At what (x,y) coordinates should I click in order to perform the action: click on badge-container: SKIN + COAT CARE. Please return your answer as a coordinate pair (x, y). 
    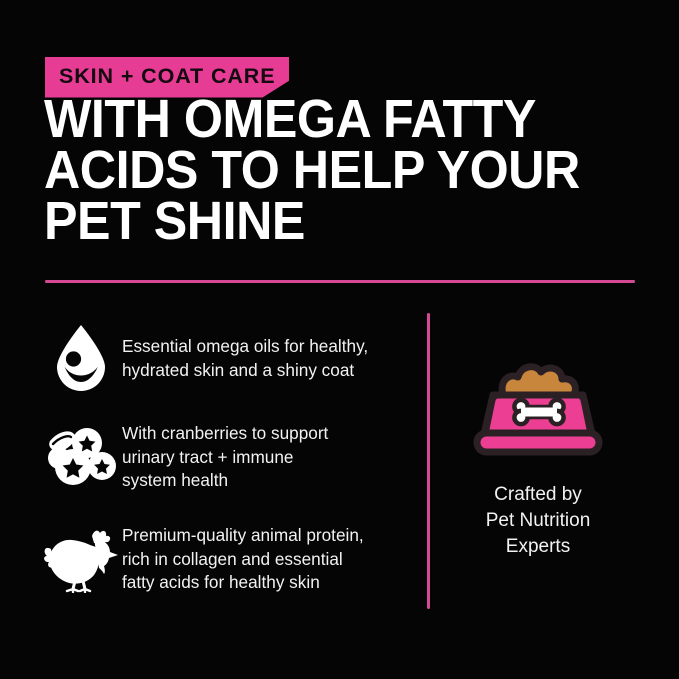
    Looking at the image, I should click on (167, 77).